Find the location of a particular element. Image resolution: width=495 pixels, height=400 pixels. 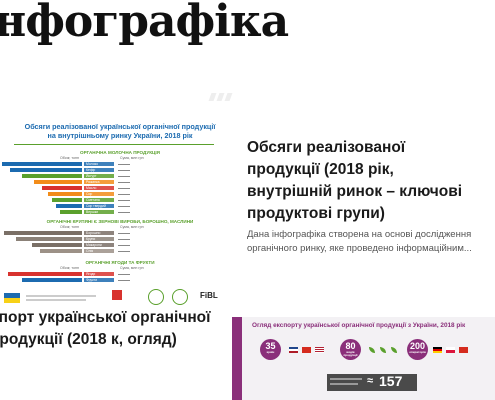

col-volume-header-3: Обсяг, тонн is located at coordinates (69, 268).